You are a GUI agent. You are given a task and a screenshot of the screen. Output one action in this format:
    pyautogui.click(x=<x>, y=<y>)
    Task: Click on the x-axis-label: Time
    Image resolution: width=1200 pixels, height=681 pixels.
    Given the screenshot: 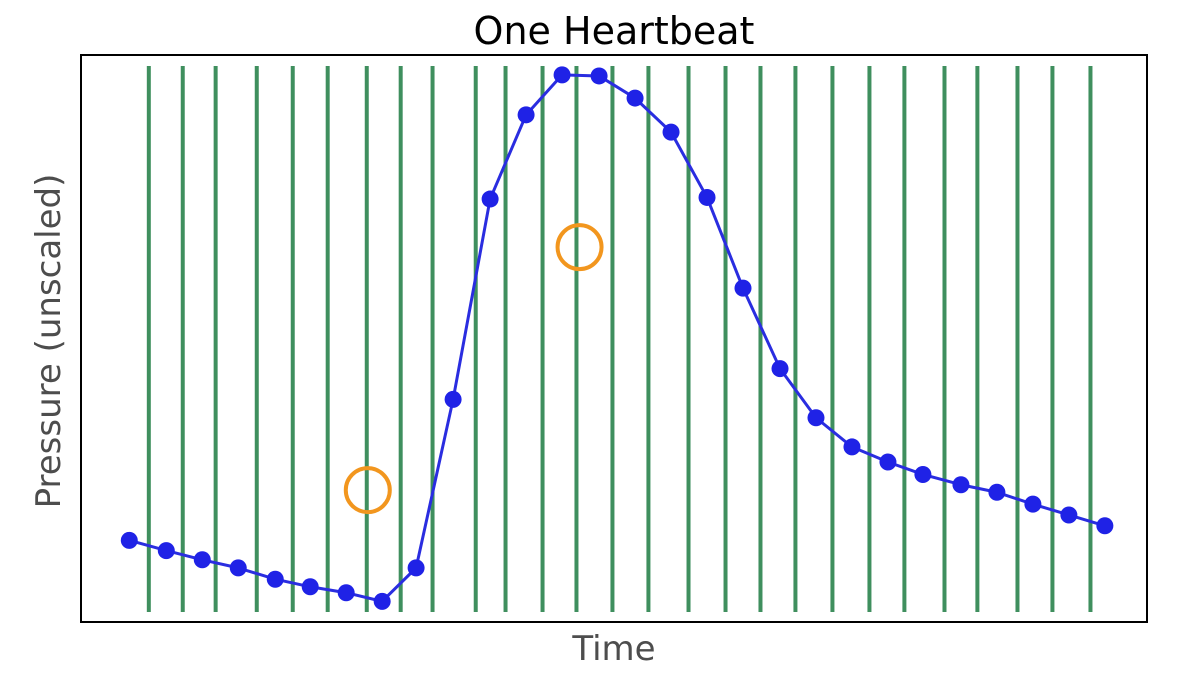 What is the action you would take?
    pyautogui.click(x=613, y=649)
    